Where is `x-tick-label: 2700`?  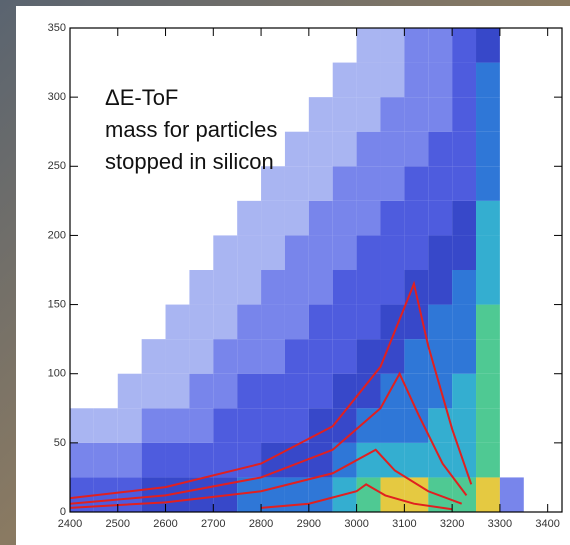 x-tick-label: 2700 is located at coordinates (213, 524).